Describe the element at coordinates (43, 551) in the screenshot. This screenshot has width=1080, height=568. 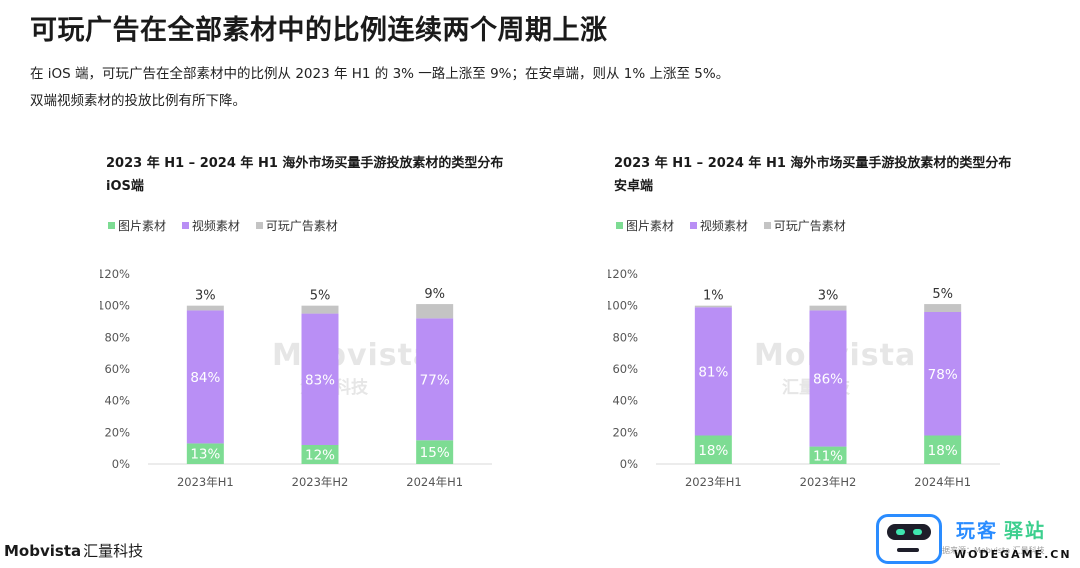
I see `footer-logo-text: Mobvista` at that location.